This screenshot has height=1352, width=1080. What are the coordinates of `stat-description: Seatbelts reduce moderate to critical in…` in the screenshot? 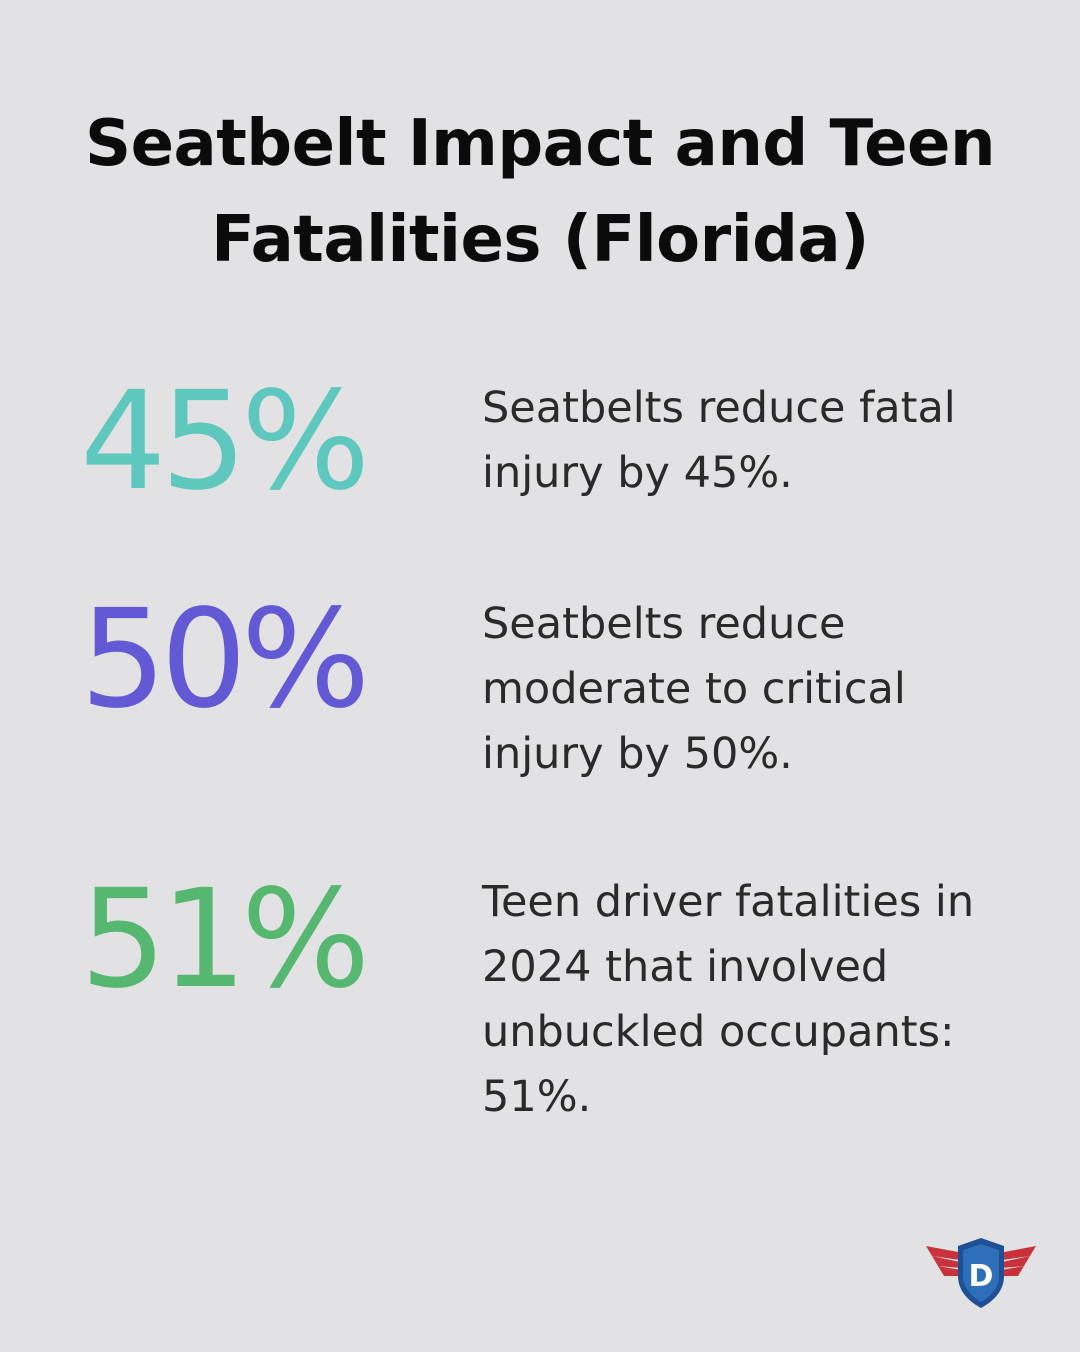 It's located at (694, 689).